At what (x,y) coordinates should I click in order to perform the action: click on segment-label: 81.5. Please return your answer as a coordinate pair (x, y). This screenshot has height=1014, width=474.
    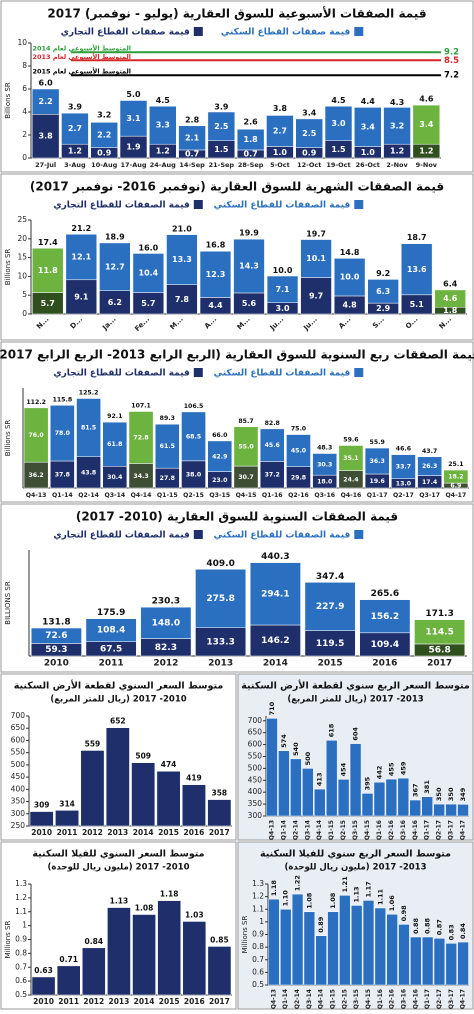
    Looking at the image, I should click on (88, 428).